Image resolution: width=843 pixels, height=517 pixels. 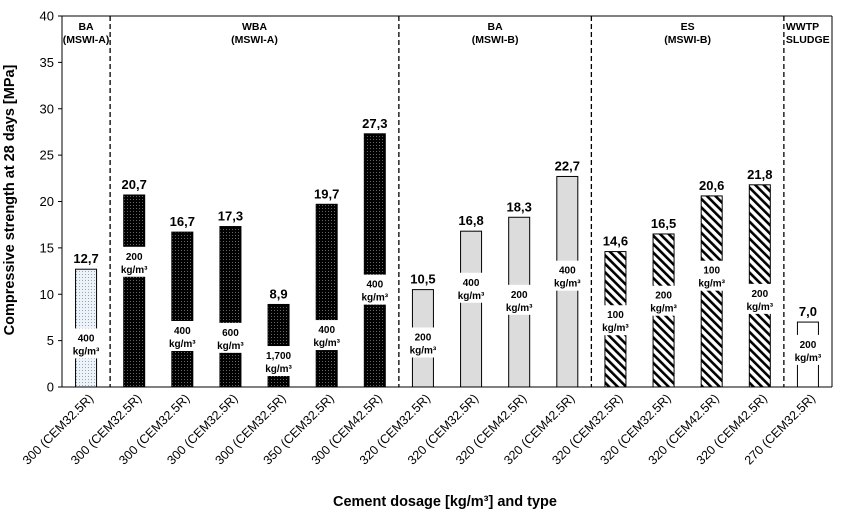 What do you see at coordinates (711, 185) in the screenshot?
I see `bar-value-label: 20,6` at bounding box center [711, 185].